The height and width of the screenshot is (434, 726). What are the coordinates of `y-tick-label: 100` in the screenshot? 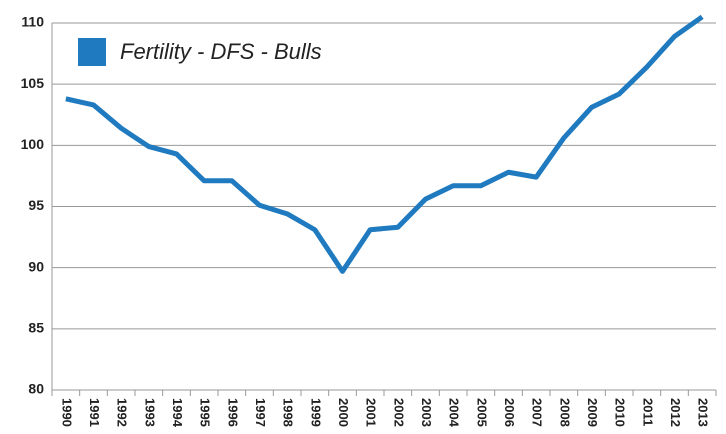 It's located at (33, 144).